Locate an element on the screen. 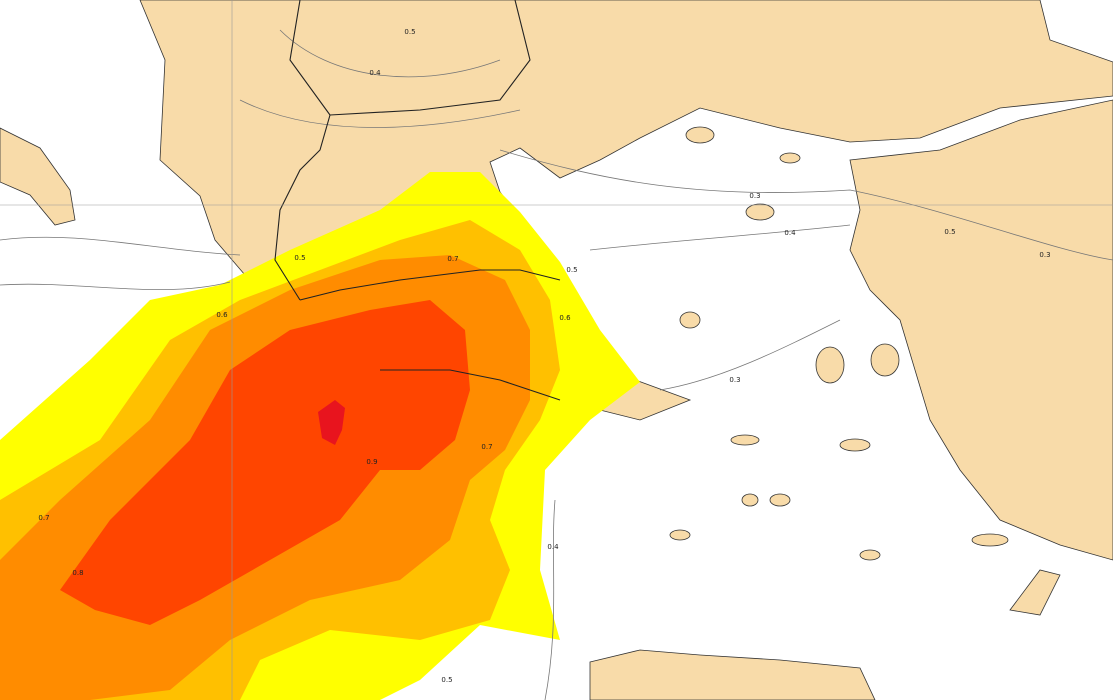 This screenshot has width=1113, height=700. rhodes is located at coordinates (1035, 592).